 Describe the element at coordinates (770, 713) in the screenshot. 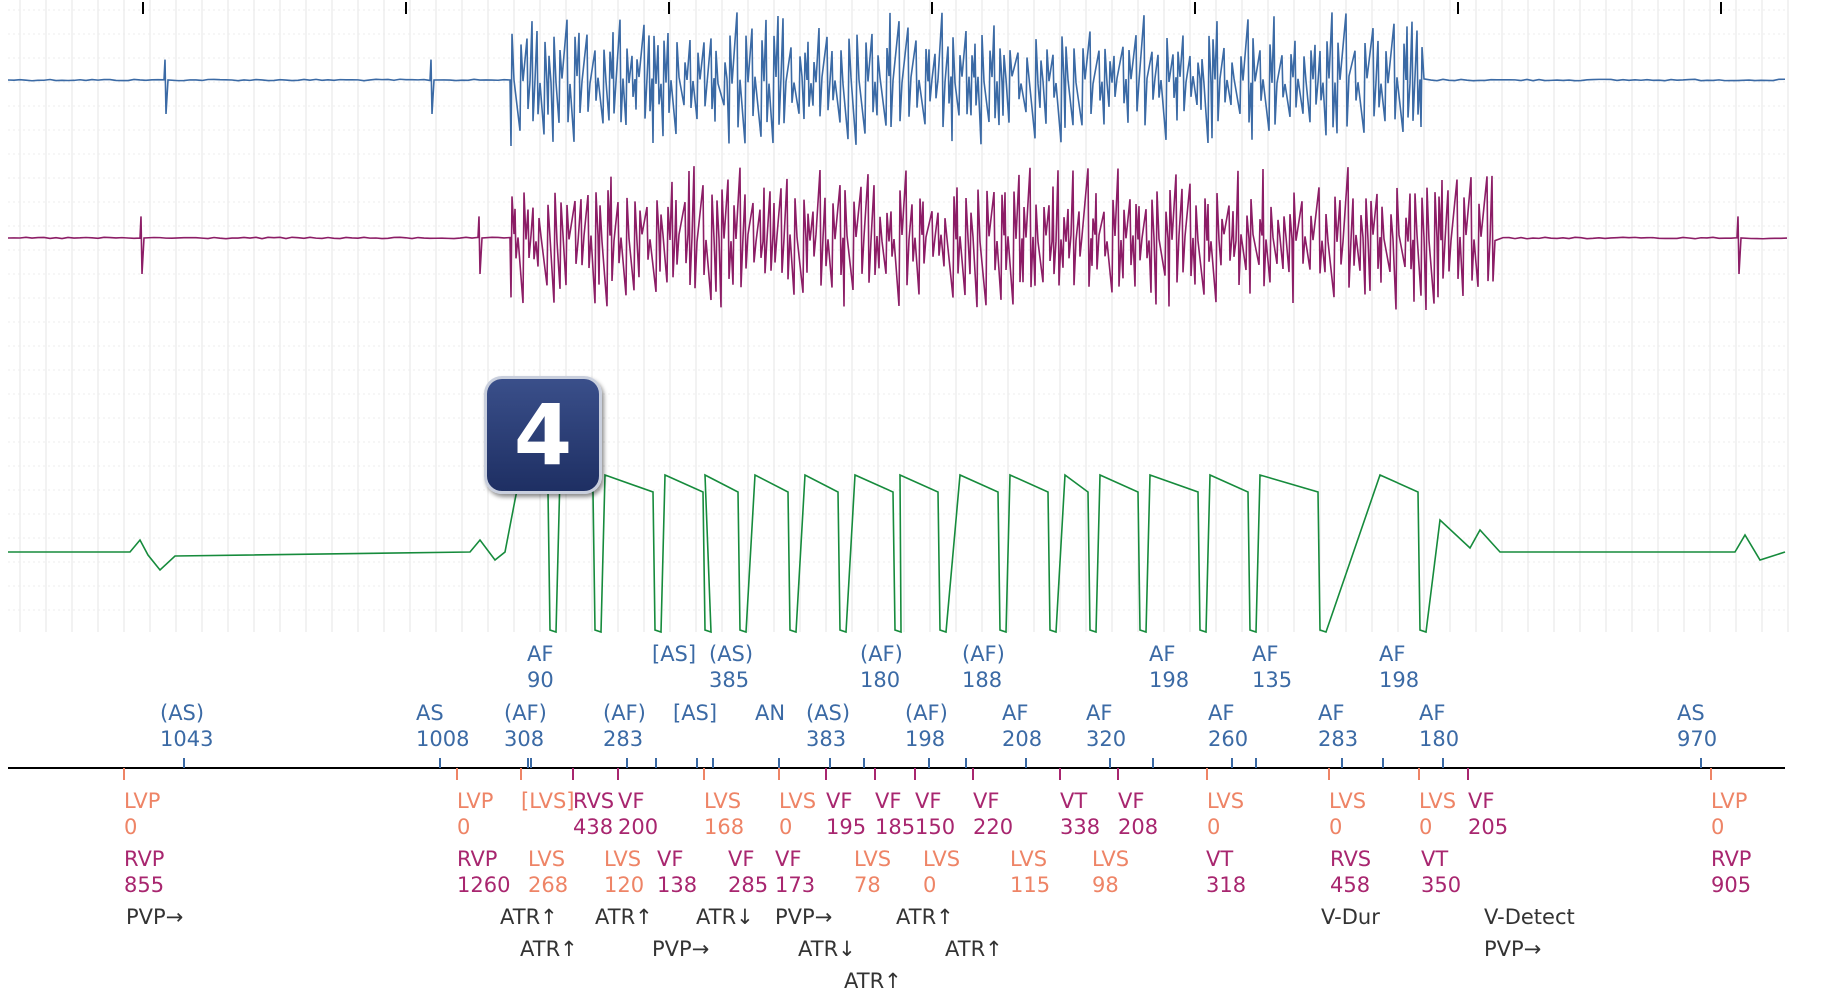

I see `atrial-marker-label: AN` at that location.